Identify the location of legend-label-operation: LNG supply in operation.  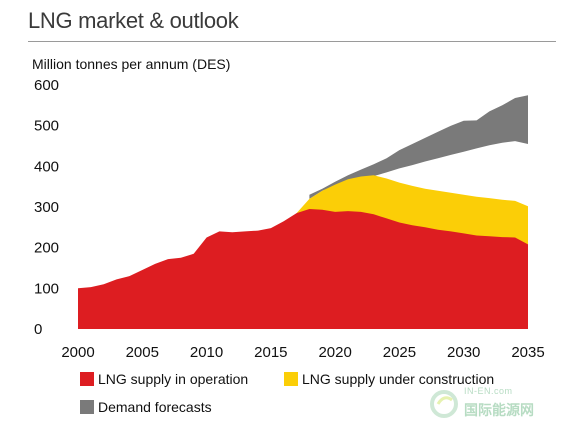
(173, 379).